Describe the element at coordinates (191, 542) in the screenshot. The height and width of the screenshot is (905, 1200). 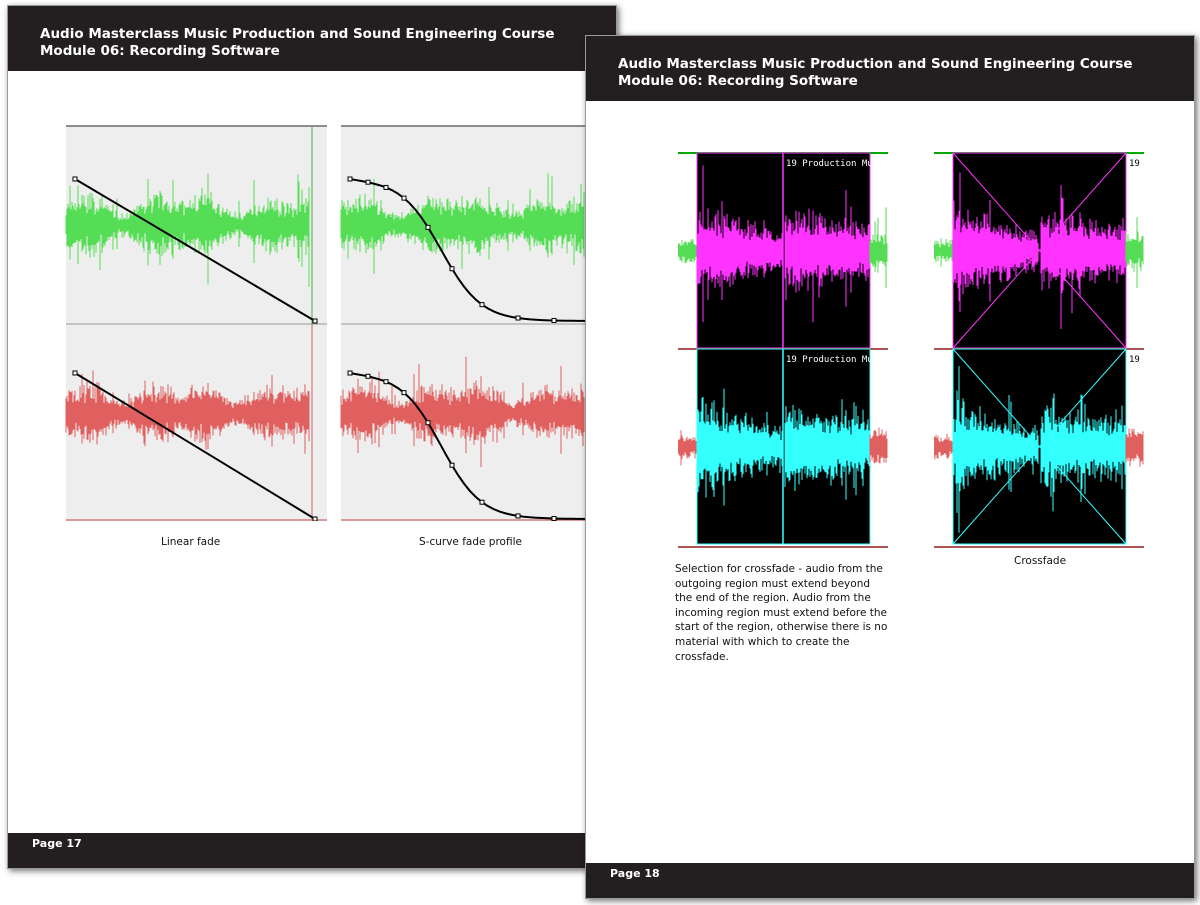
I see `figure-caption: Linear fade` at that location.